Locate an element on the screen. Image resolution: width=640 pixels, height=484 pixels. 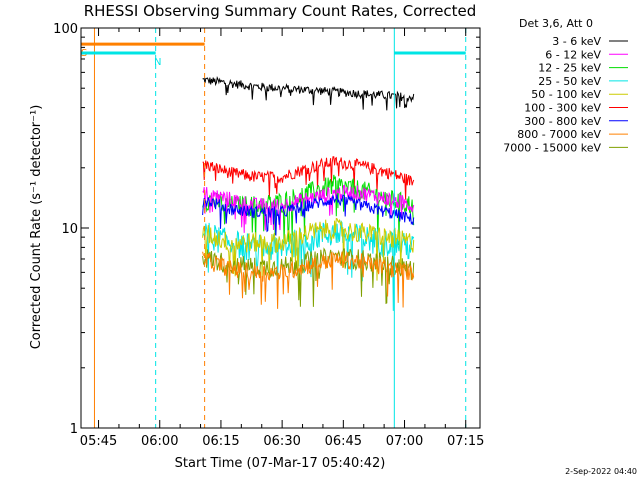
series-line-6-12-kev is located at coordinates (308, 208).